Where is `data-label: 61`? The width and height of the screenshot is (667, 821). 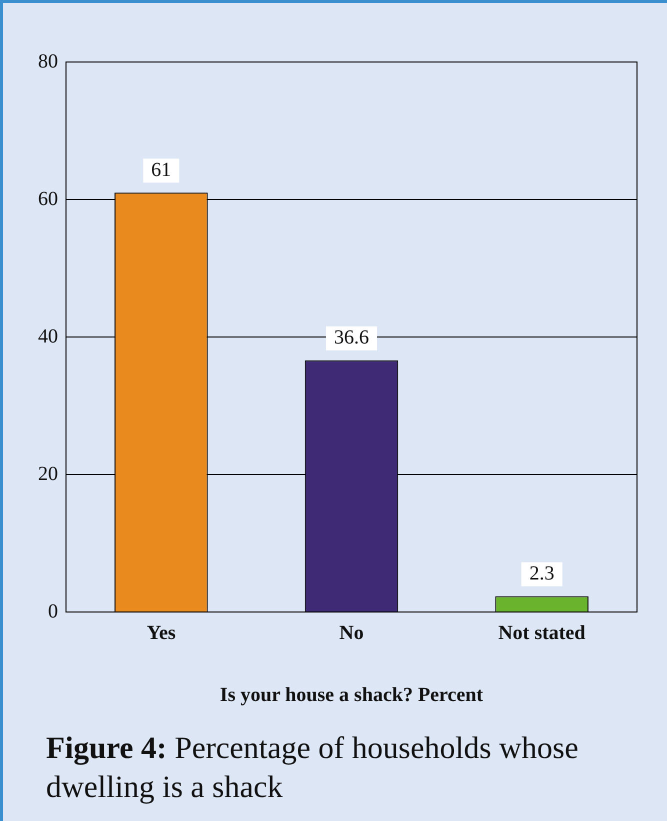
data-label: 61 is located at coordinates (161, 169).